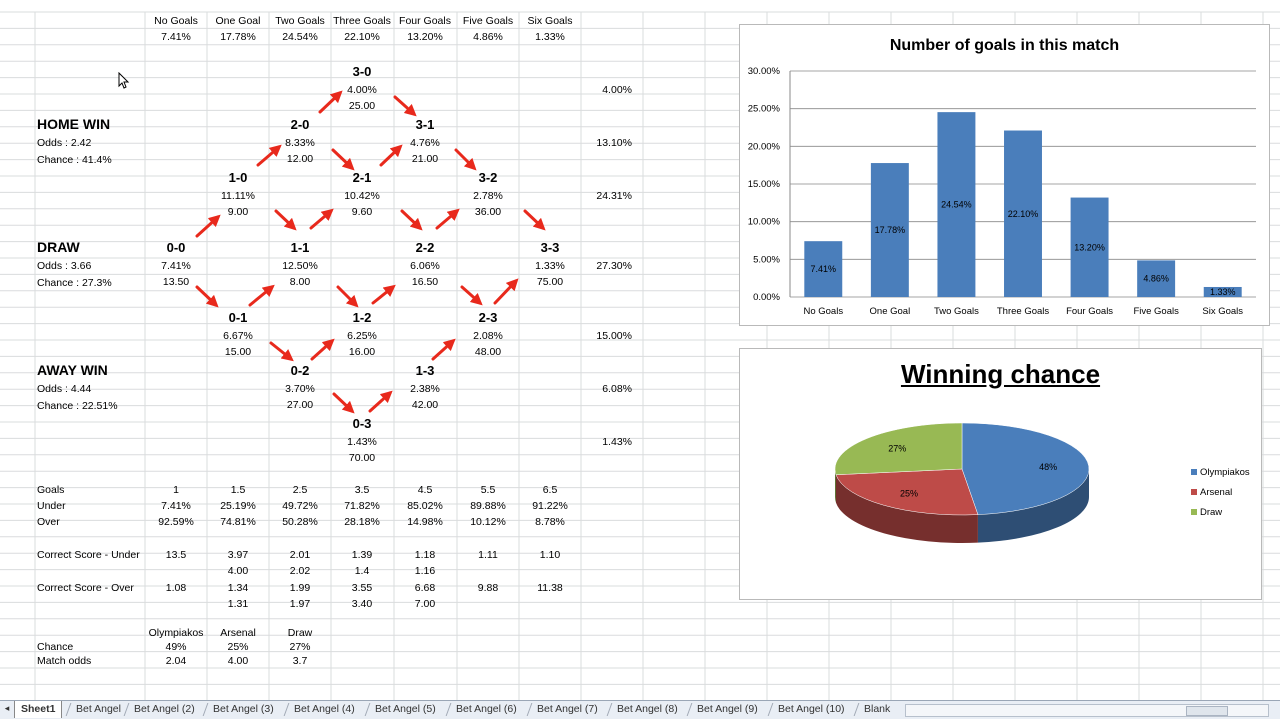 The width and height of the screenshot is (1280, 719). I want to click on sheet-tab: Bet Angel (10), so click(811, 709).